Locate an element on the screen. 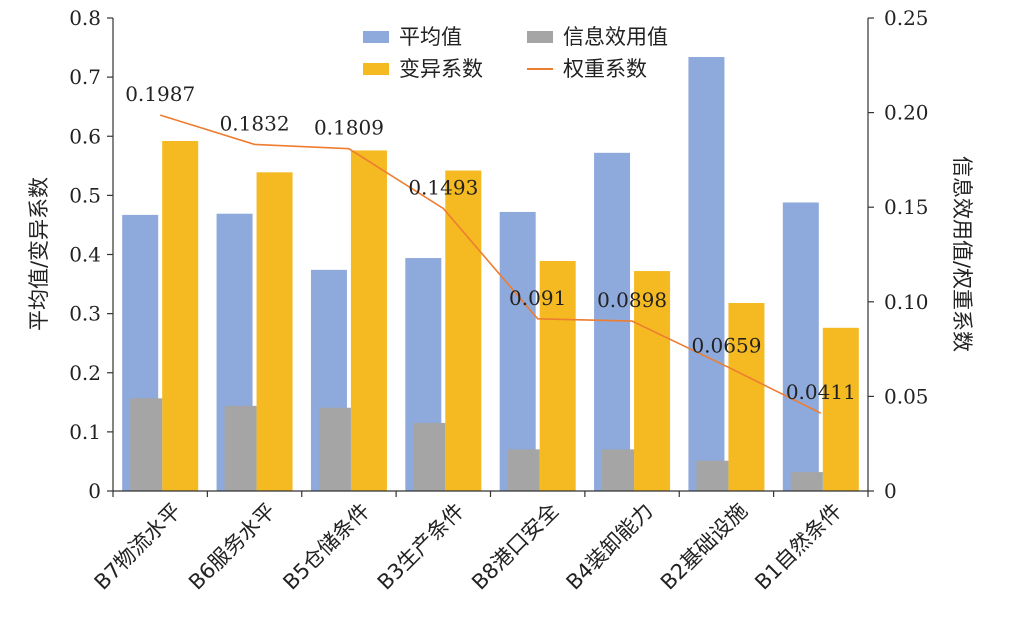  weight-label-0: 0.1987 is located at coordinates (160, 94).